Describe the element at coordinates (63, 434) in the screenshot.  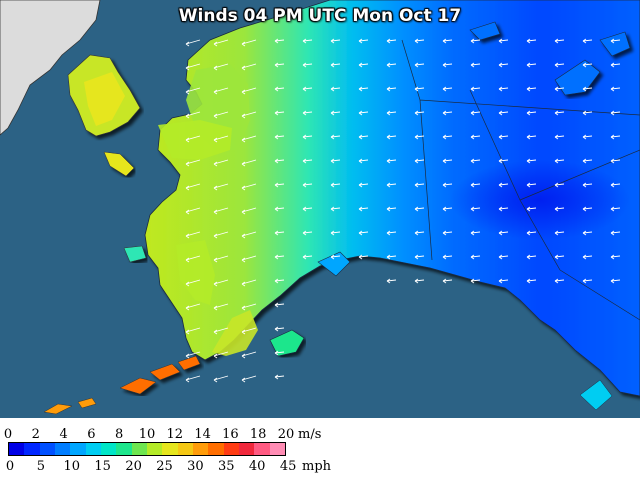
I see `ms-tick-label: 4` at that location.